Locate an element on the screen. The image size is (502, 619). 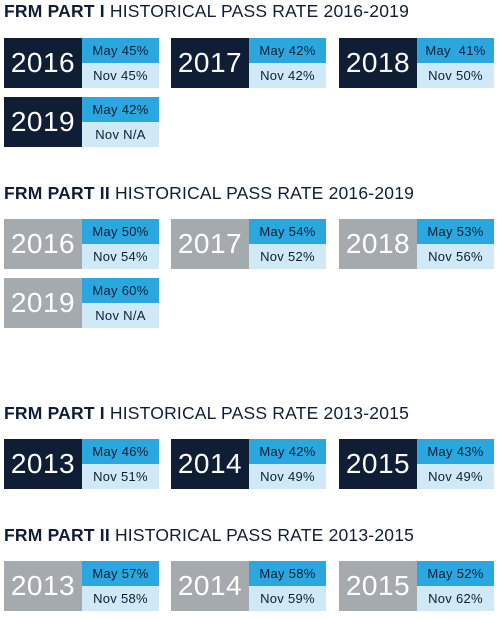
year-tile-2016: 2016 May 50% Nov 54% is located at coordinates (81, 244).